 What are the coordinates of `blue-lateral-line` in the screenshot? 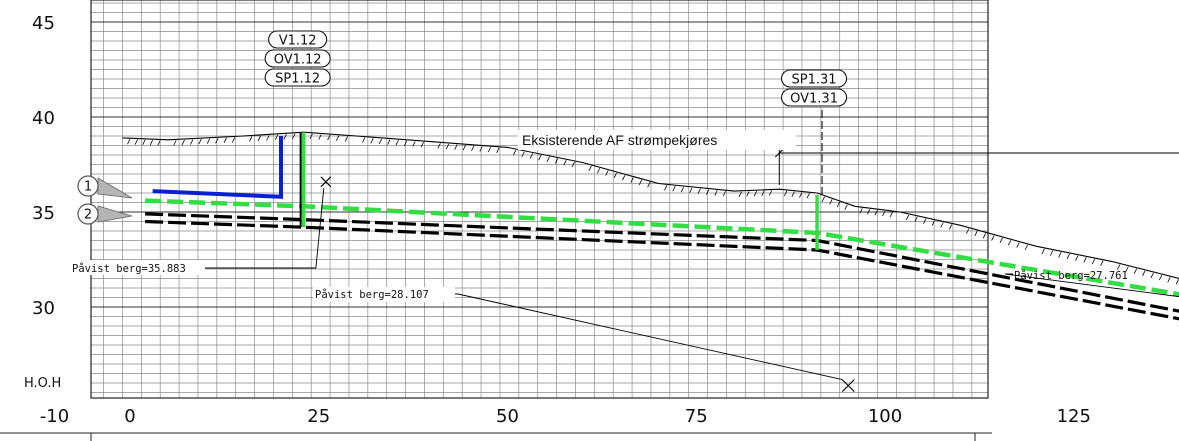 It's located at (217, 167).